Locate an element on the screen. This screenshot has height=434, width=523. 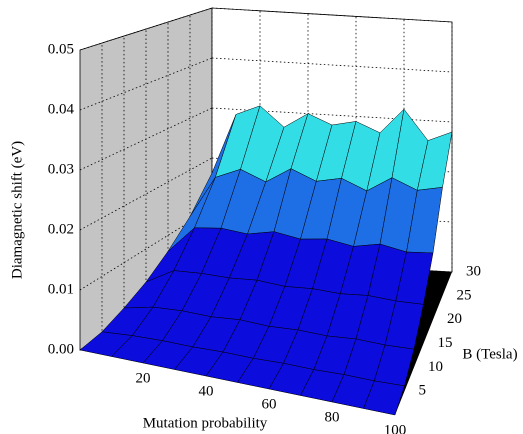
x-axis-label: Mutation probability is located at coordinates (205, 423).